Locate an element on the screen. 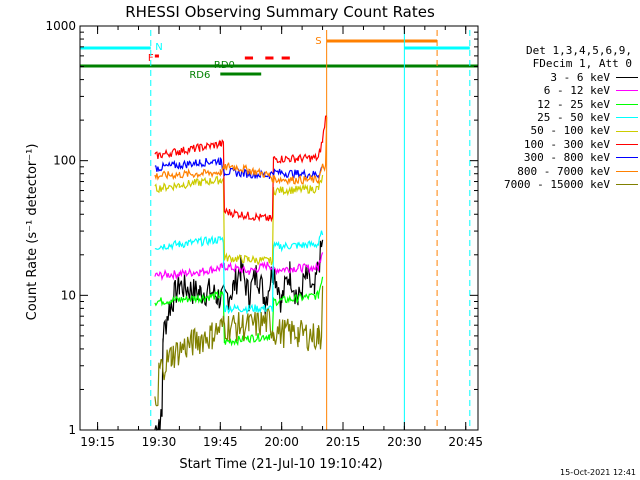  y-tick-label: 1000 is located at coordinates (60, 26).